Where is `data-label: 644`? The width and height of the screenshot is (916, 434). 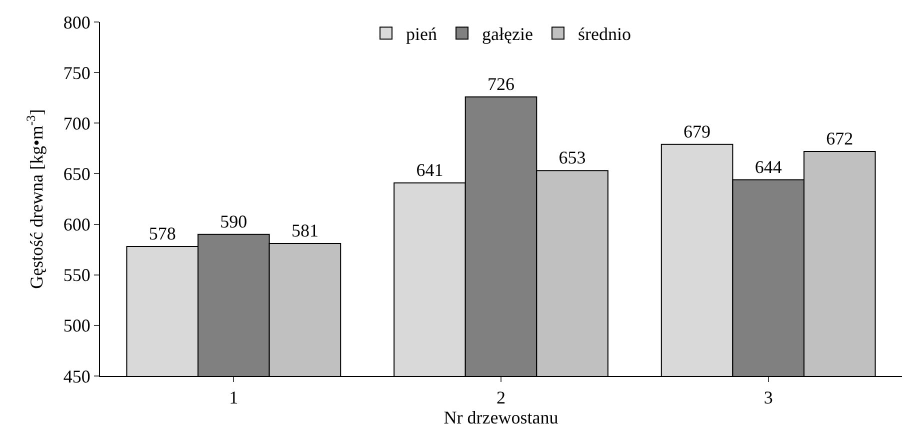 data-label: 644 is located at coordinates (768, 166).